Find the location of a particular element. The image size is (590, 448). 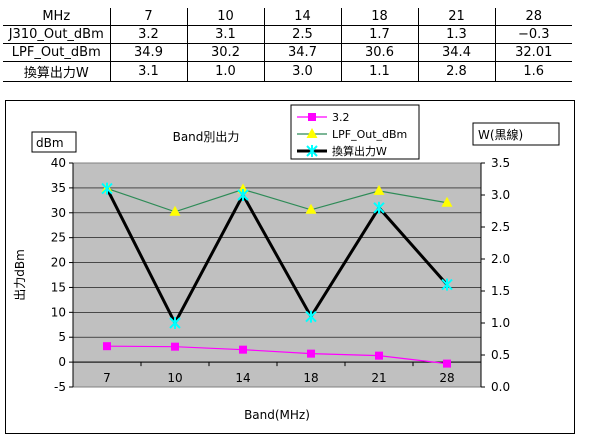

table-cell: 30.6 is located at coordinates (380, 52).